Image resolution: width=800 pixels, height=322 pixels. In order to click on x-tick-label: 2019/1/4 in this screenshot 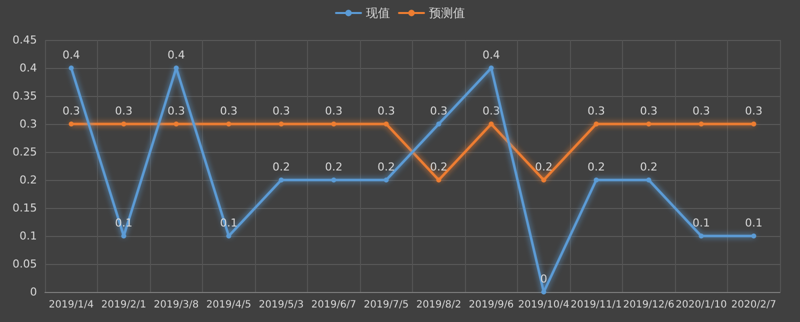, I will do `click(71, 305)`.